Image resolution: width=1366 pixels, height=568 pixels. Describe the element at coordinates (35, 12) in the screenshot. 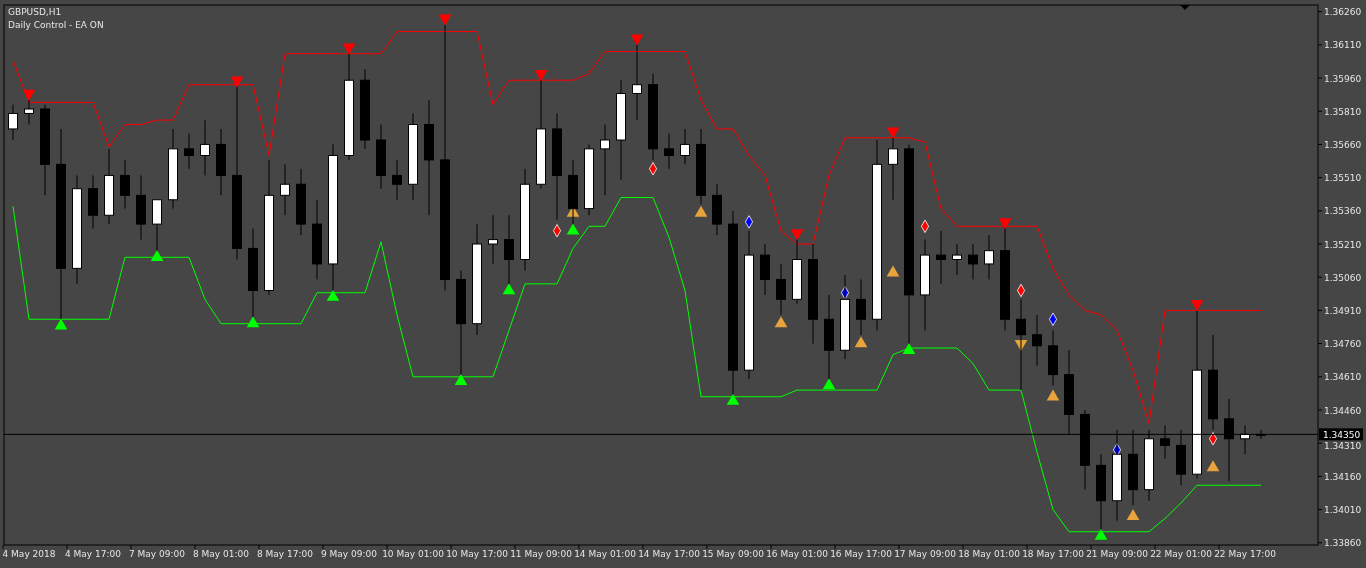

I see `chart-title: GBPUSD,H1` at that location.